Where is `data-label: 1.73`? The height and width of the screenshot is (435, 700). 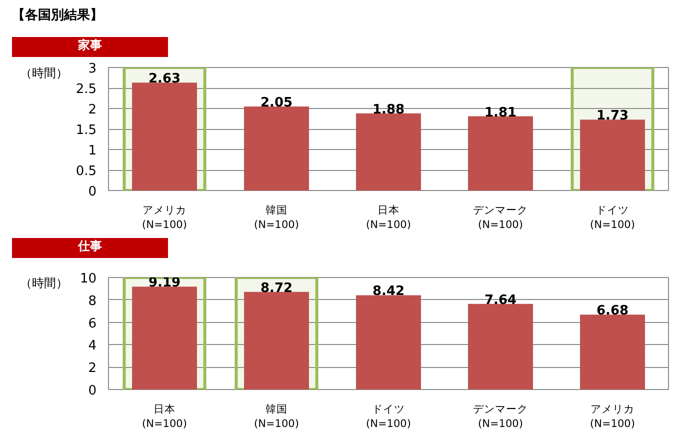 data-label: 1.73 is located at coordinates (612, 116).